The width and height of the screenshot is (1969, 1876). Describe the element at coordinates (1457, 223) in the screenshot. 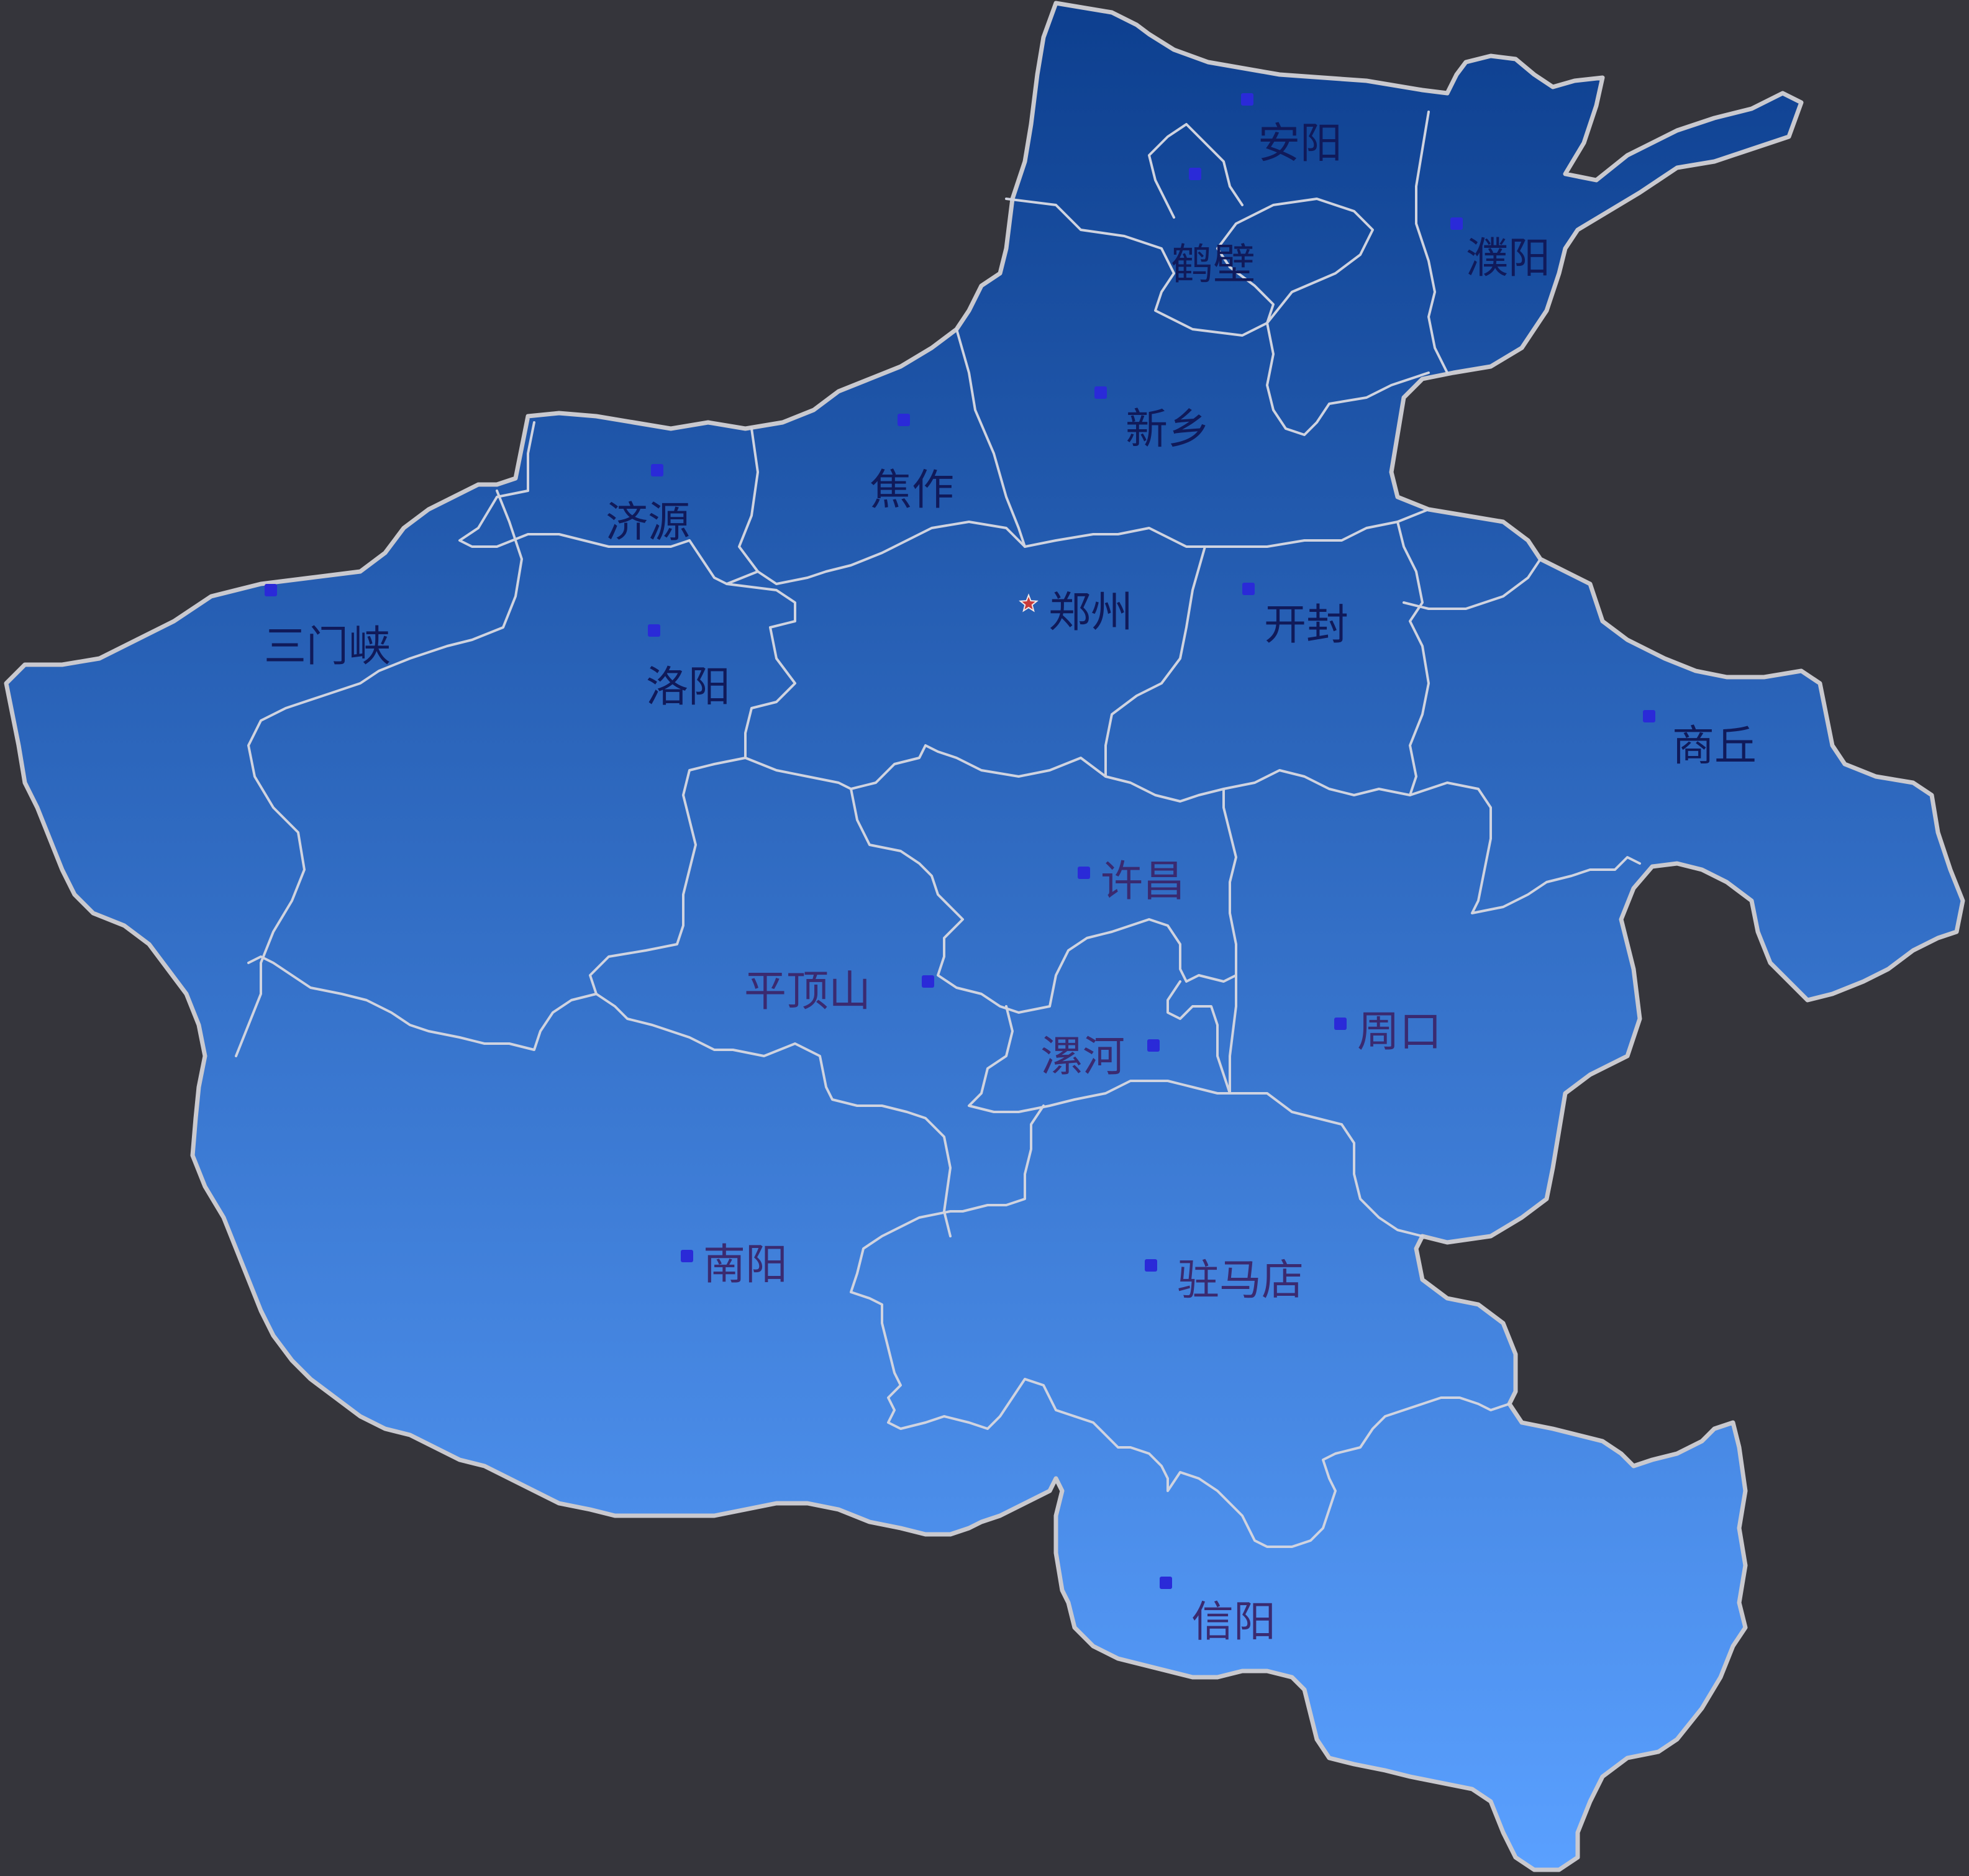

I see `city-marker-puyang` at that location.